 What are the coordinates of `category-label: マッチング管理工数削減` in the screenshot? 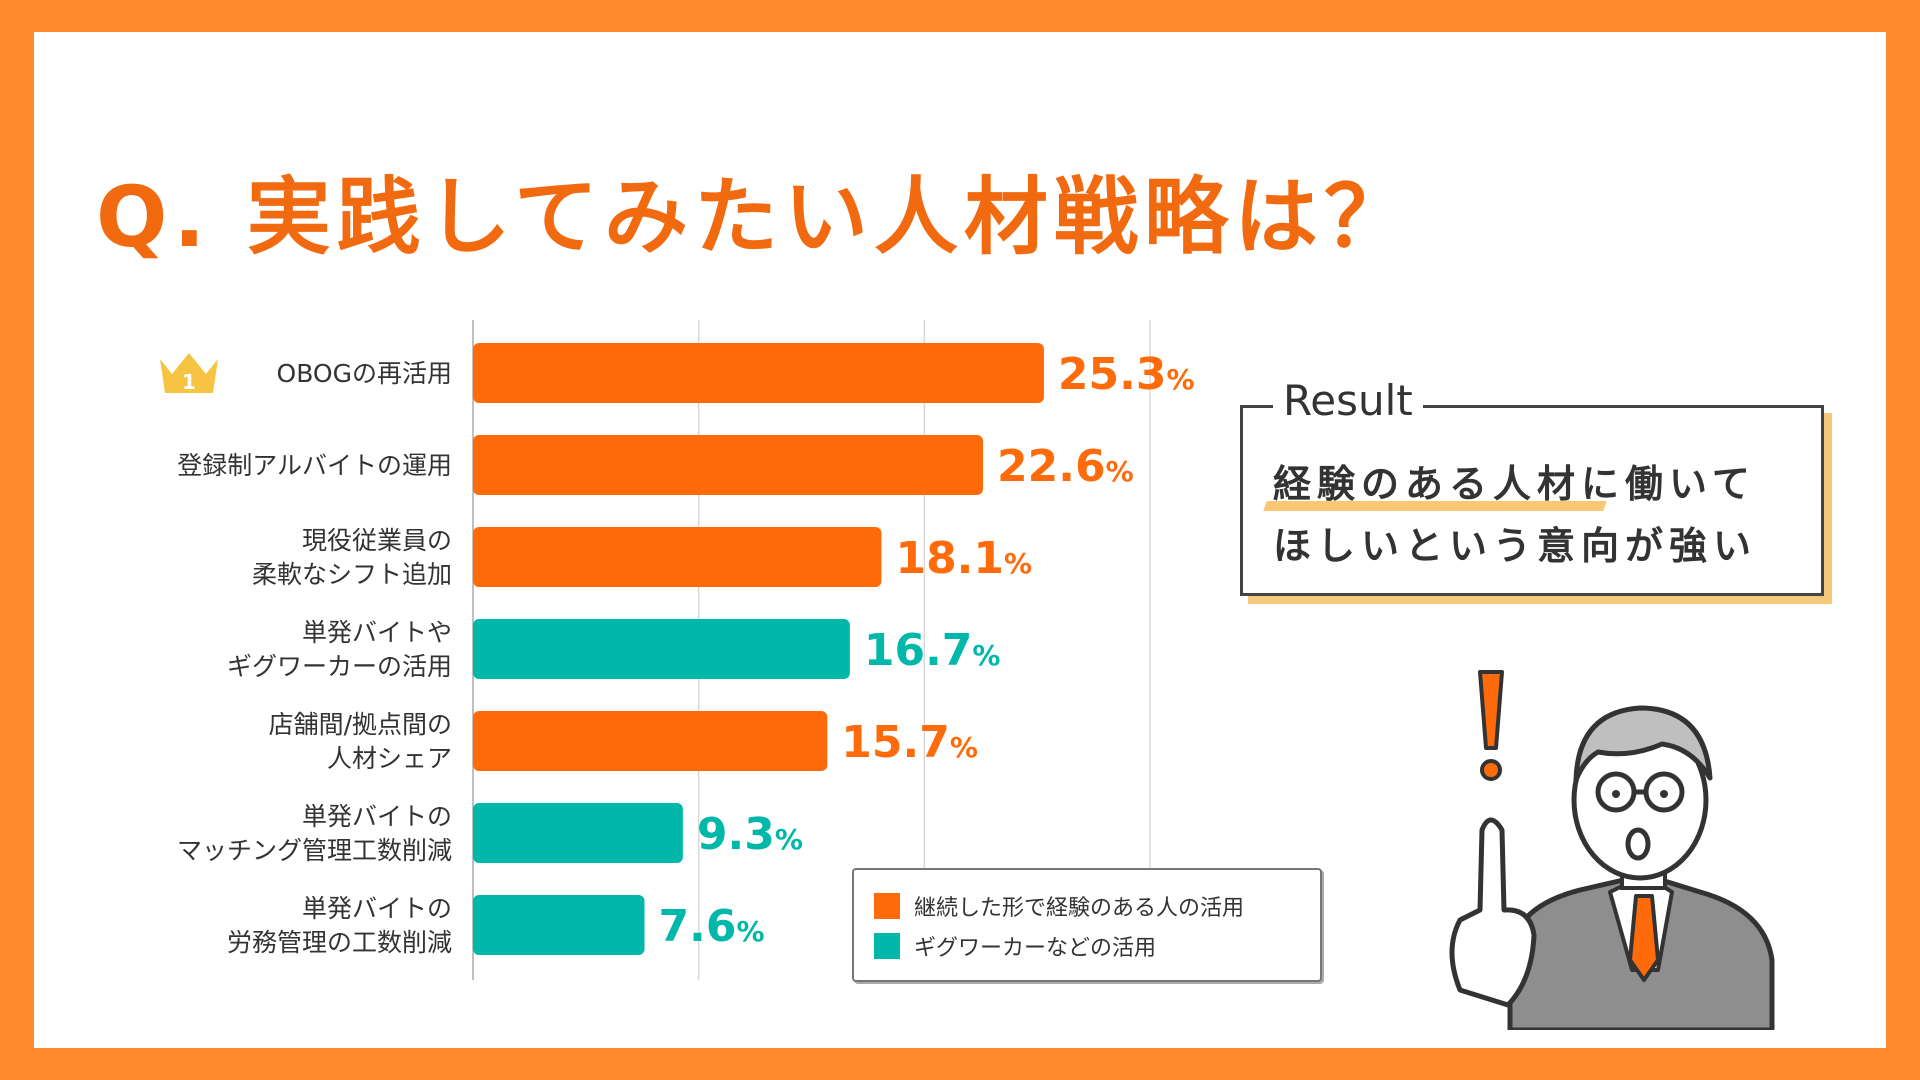 It's located at (314, 850).